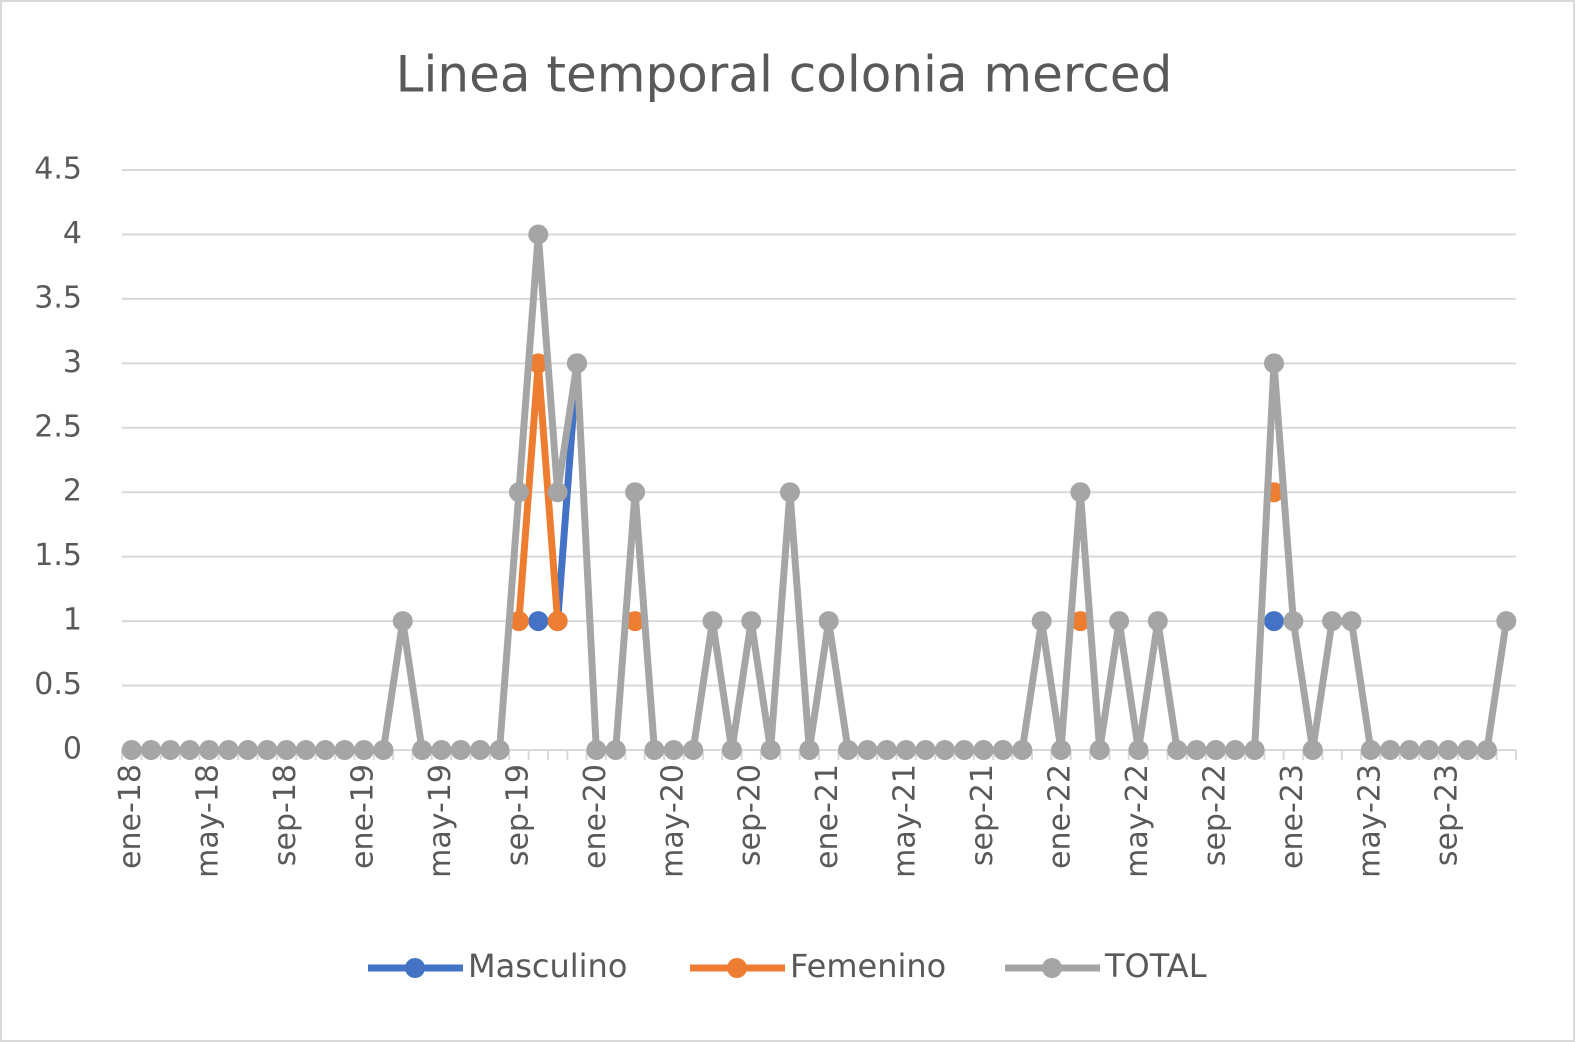 The height and width of the screenshot is (1042, 1575). I want to click on y-tick-label: 3.5, so click(58, 297).